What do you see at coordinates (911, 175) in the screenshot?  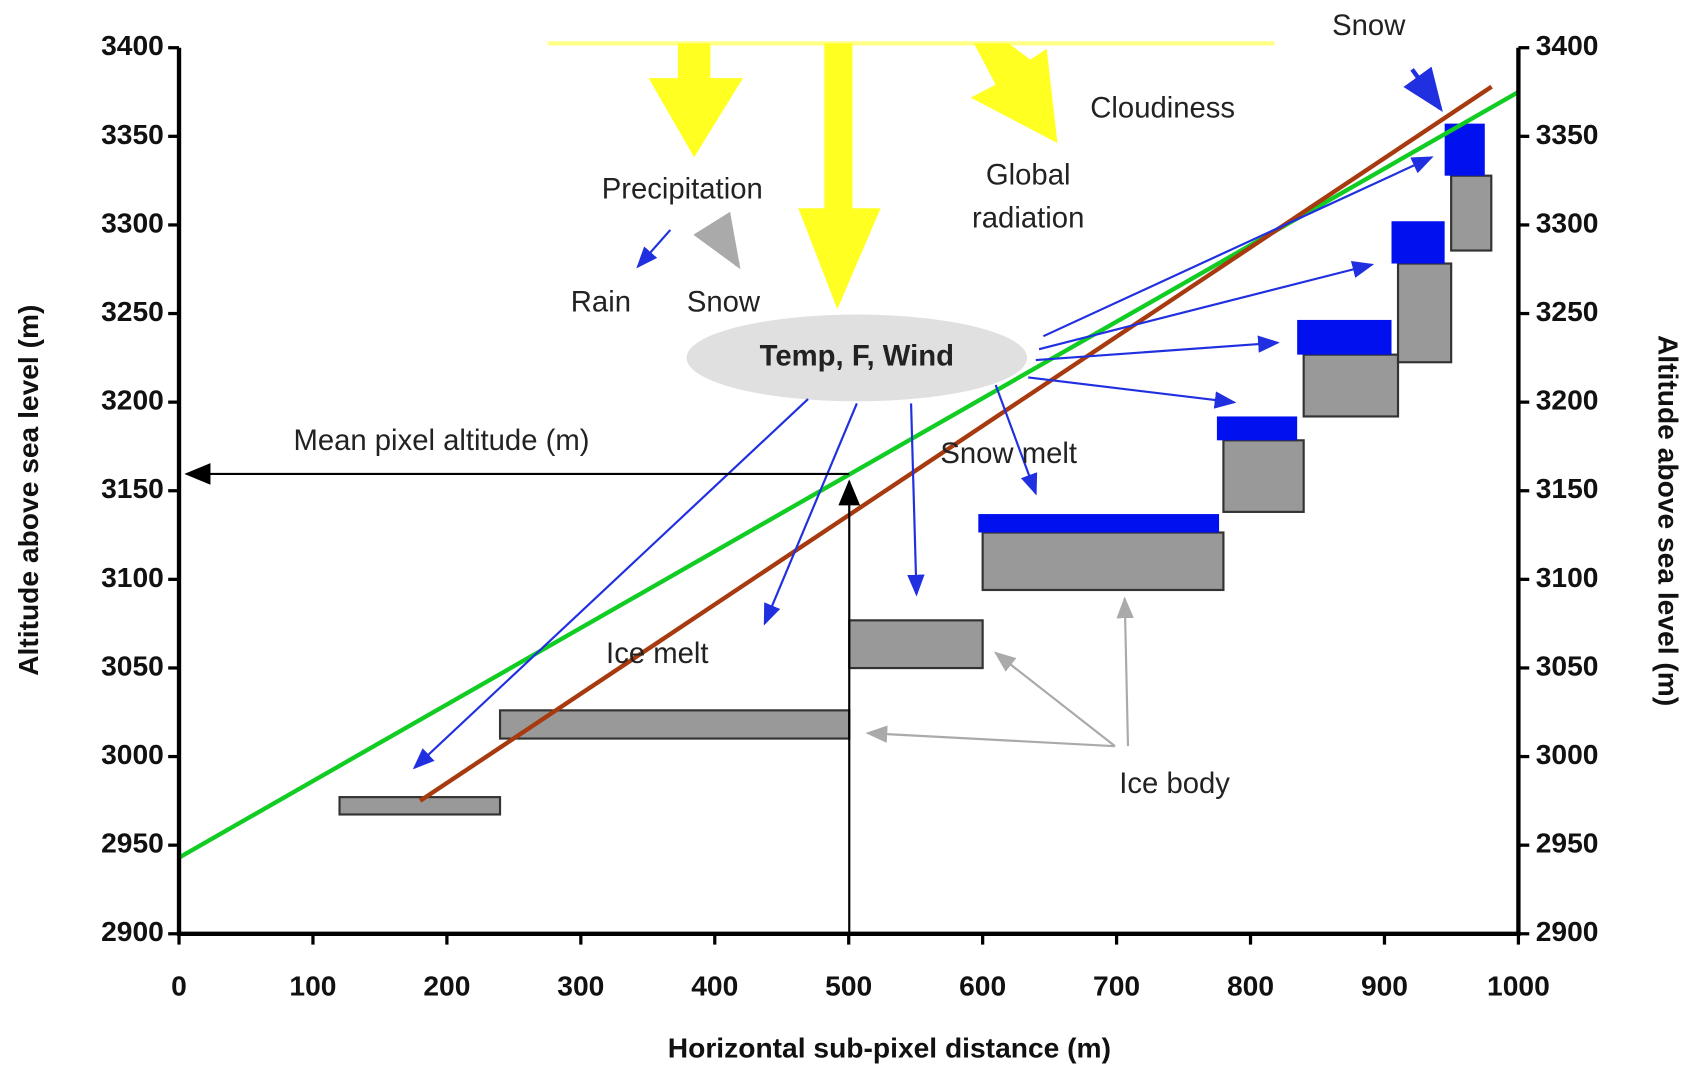 I see `weather-arrows` at bounding box center [911, 175].